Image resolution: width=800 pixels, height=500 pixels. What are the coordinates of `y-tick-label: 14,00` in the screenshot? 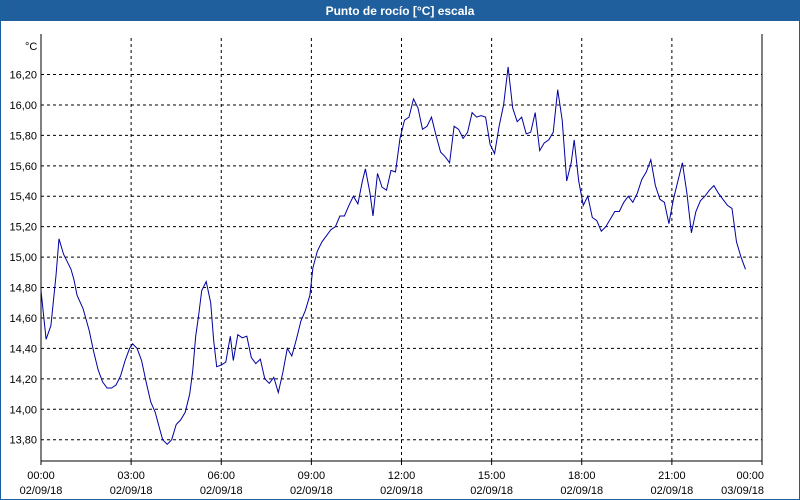 It's located at (23, 410).